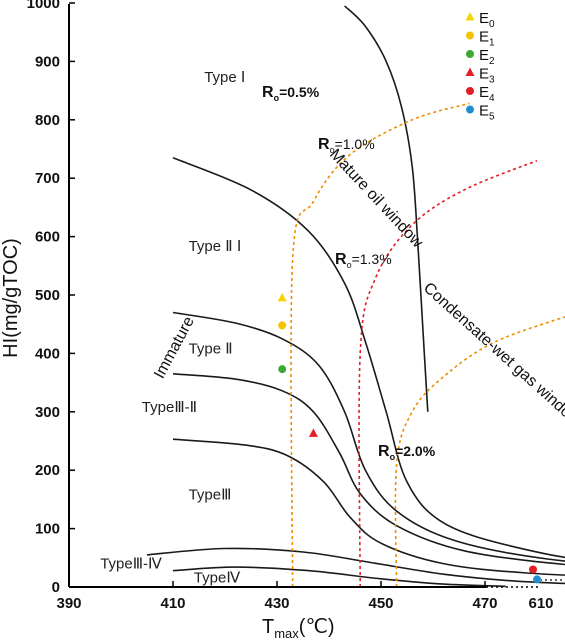 This screenshot has height=642, width=565. I want to click on ro-line, so click(479, 452).